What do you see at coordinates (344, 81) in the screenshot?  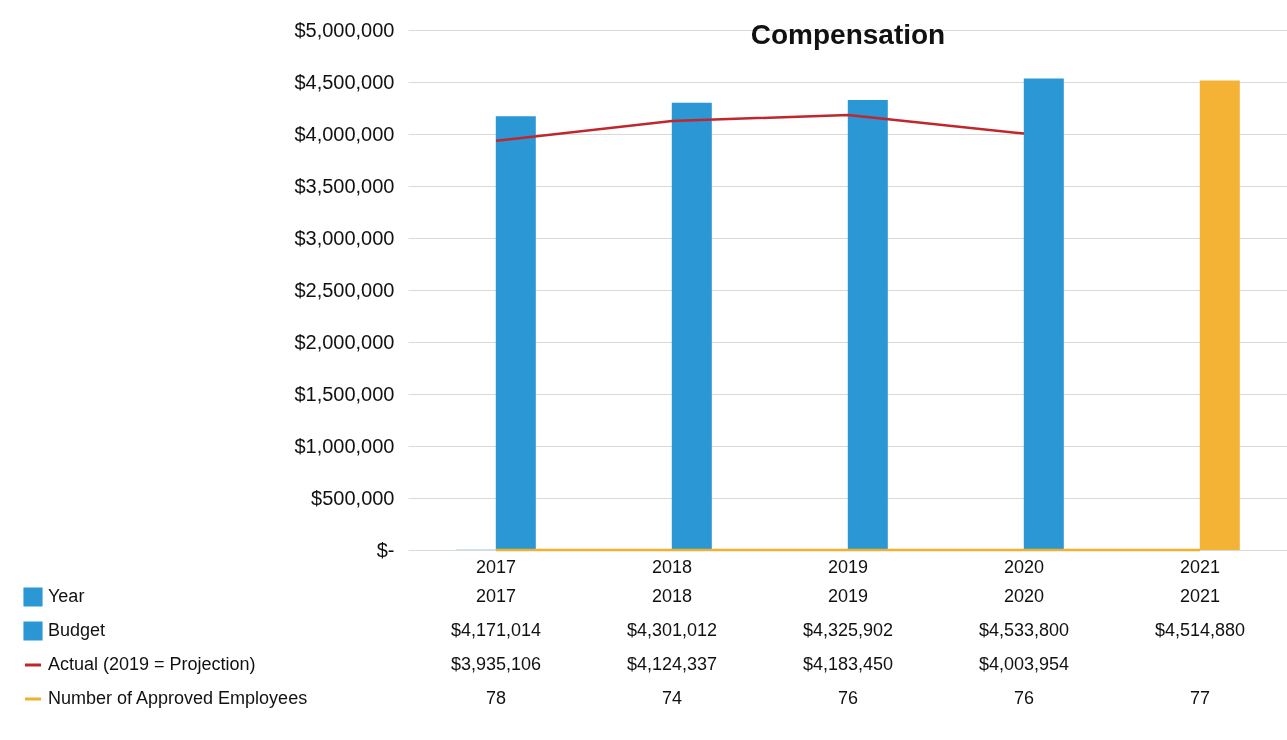 I see `y-tick-label: $4,500,000` at bounding box center [344, 81].